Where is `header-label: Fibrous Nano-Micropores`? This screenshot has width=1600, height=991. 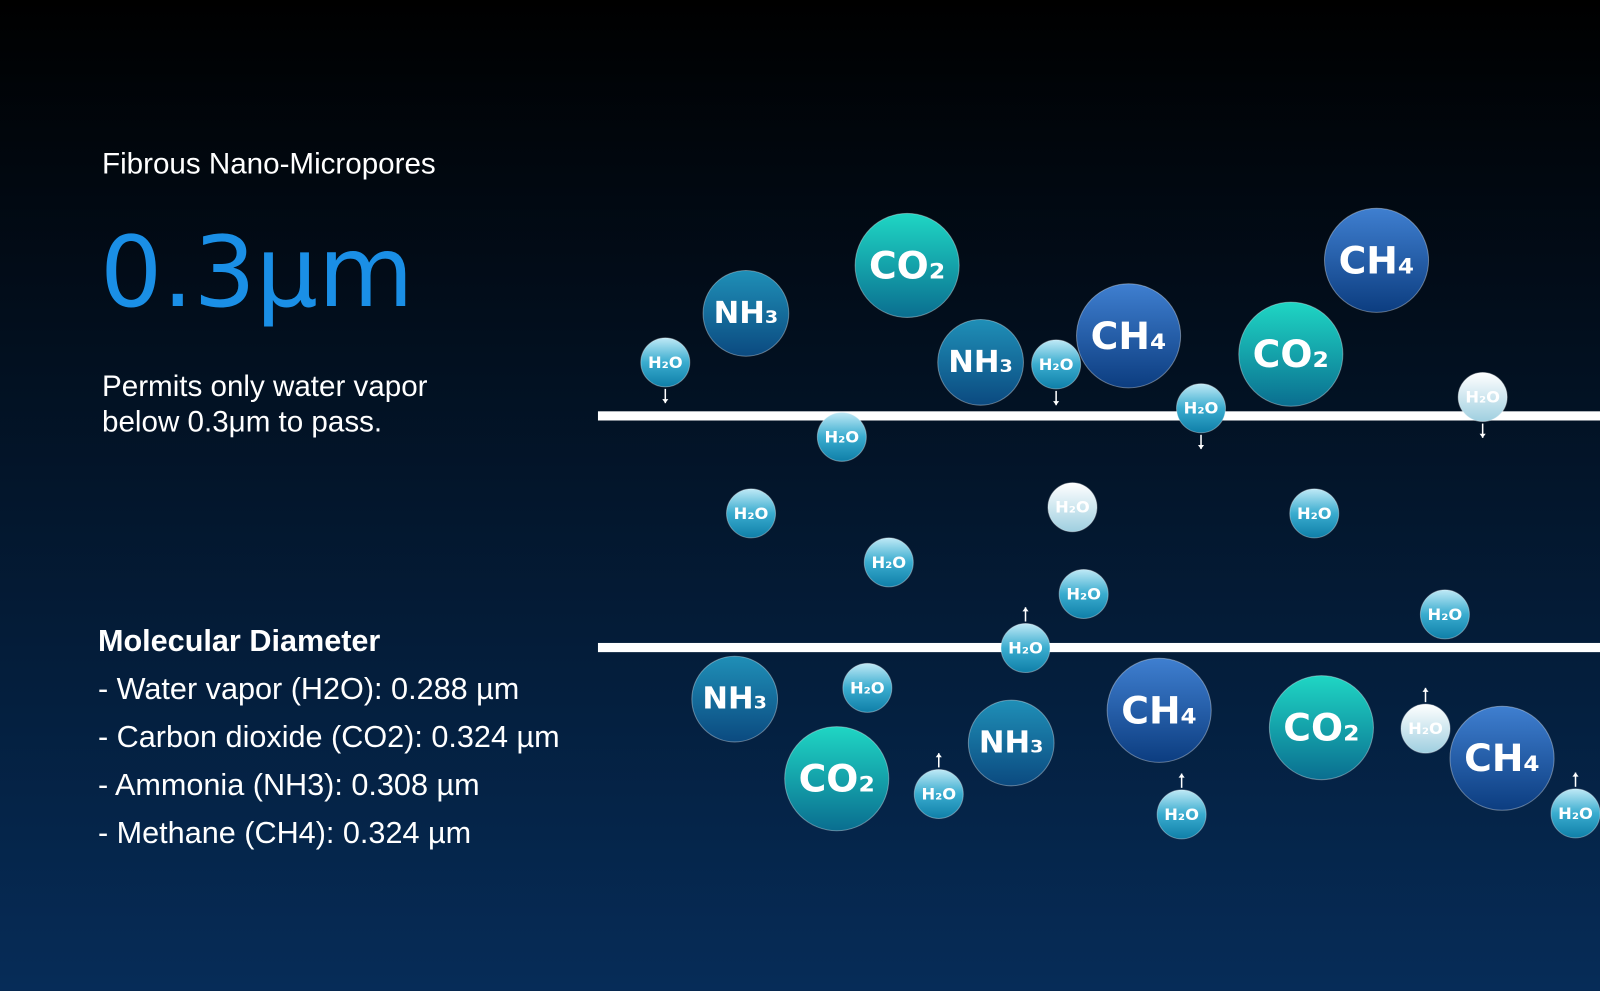 header-label: Fibrous Nano-Micropores is located at coordinates (269, 164).